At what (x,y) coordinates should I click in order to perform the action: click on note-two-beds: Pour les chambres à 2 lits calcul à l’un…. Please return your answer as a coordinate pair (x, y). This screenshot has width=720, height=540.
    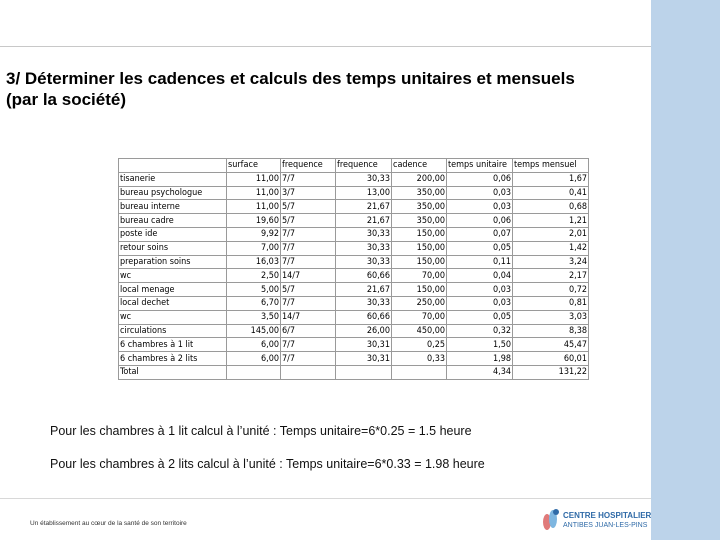
    Looking at the image, I should click on (267, 464).